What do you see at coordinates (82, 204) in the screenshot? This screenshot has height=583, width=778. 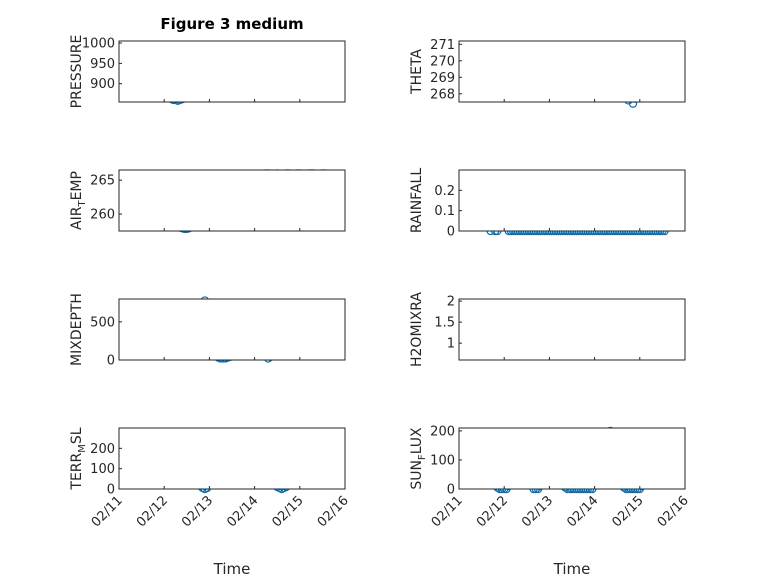 I see `y-axis-label-subscript: T` at bounding box center [82, 204].